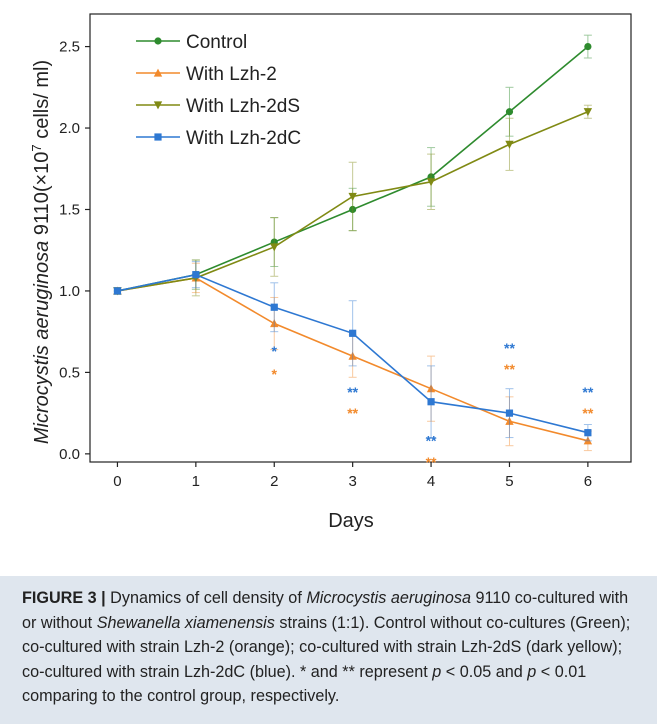 This screenshot has height=724, width=657. I want to click on caption-text: Dynamics of cell density of, so click(206, 598).